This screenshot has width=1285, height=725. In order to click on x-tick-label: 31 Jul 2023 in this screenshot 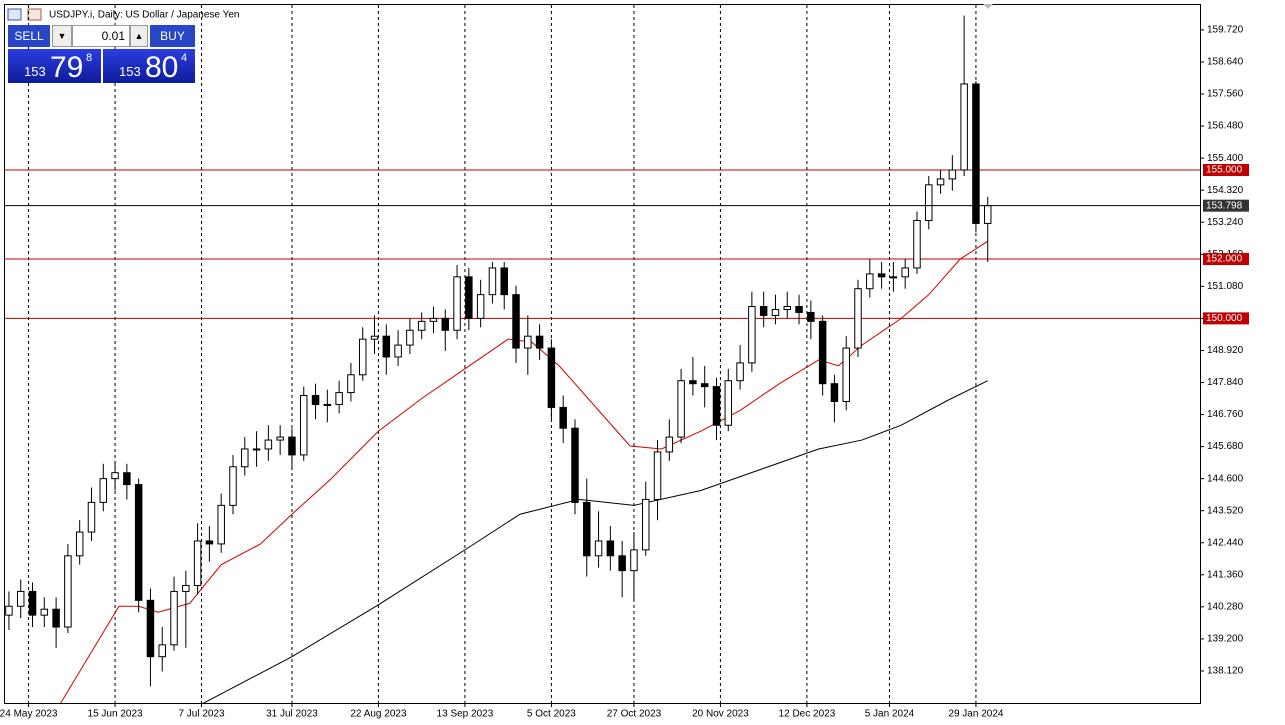, I will do `click(292, 714)`.